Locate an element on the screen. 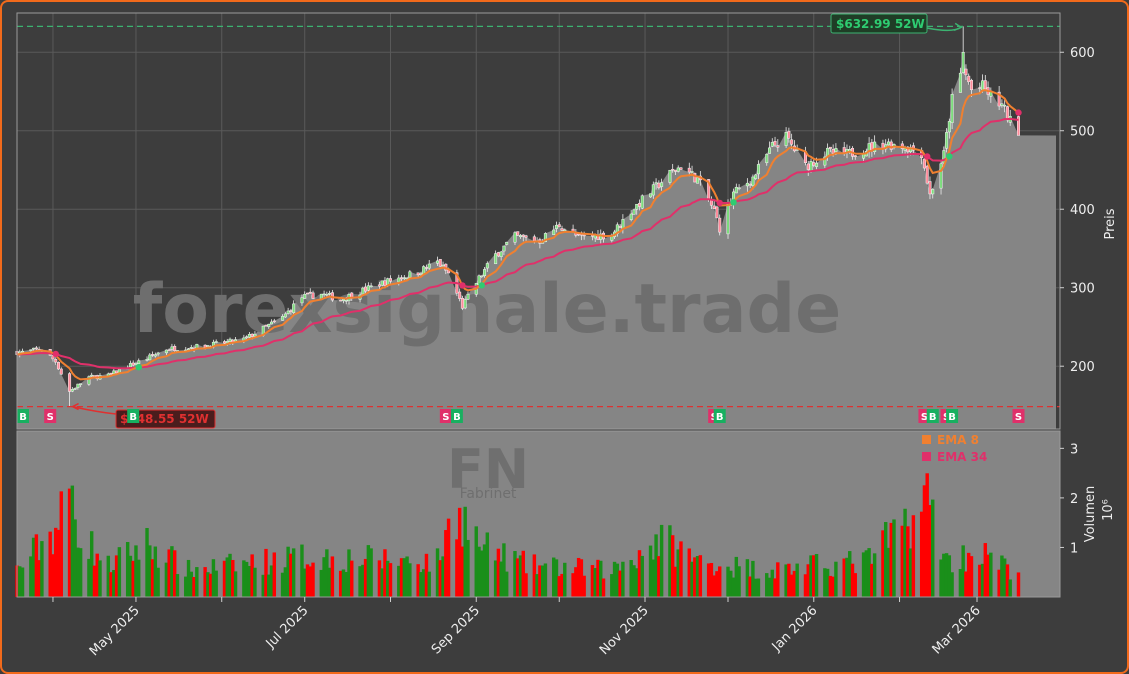 The width and height of the screenshot is (1129, 674). buy-signal: B is located at coordinates (952, 416).